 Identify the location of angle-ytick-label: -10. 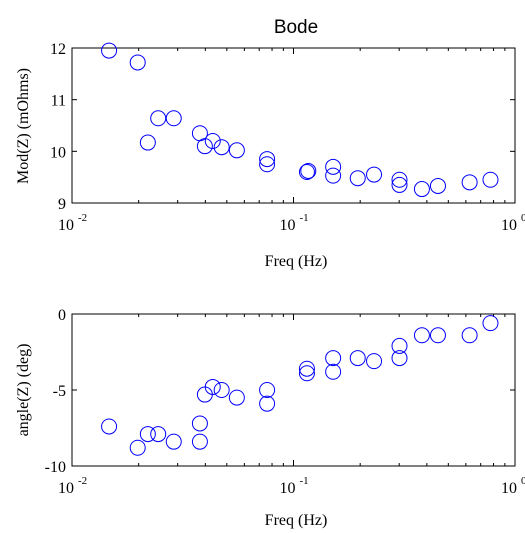
(55, 467).